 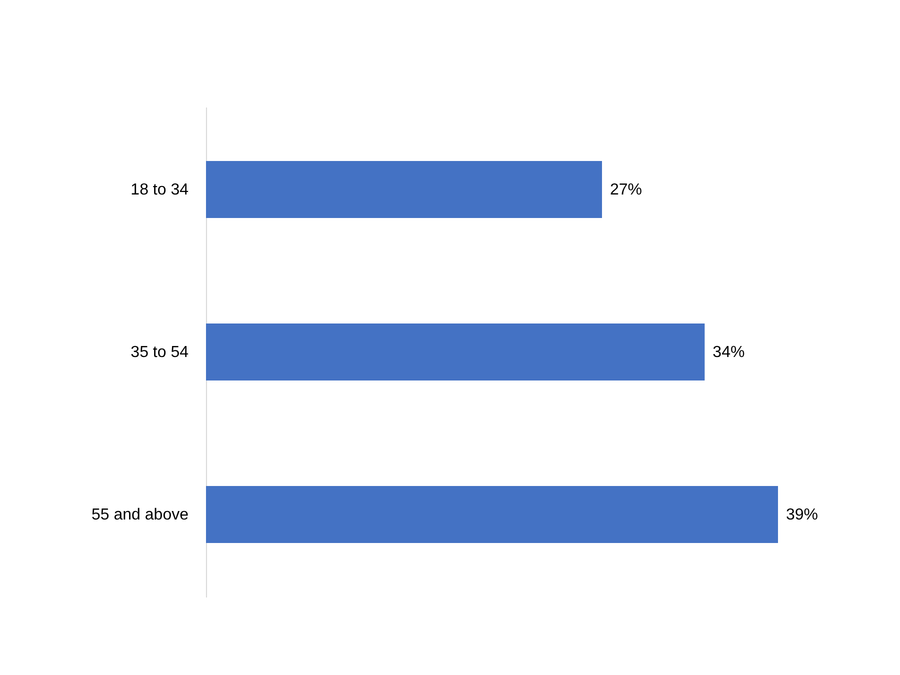 I want to click on data-label: 34%, so click(x=728, y=352).